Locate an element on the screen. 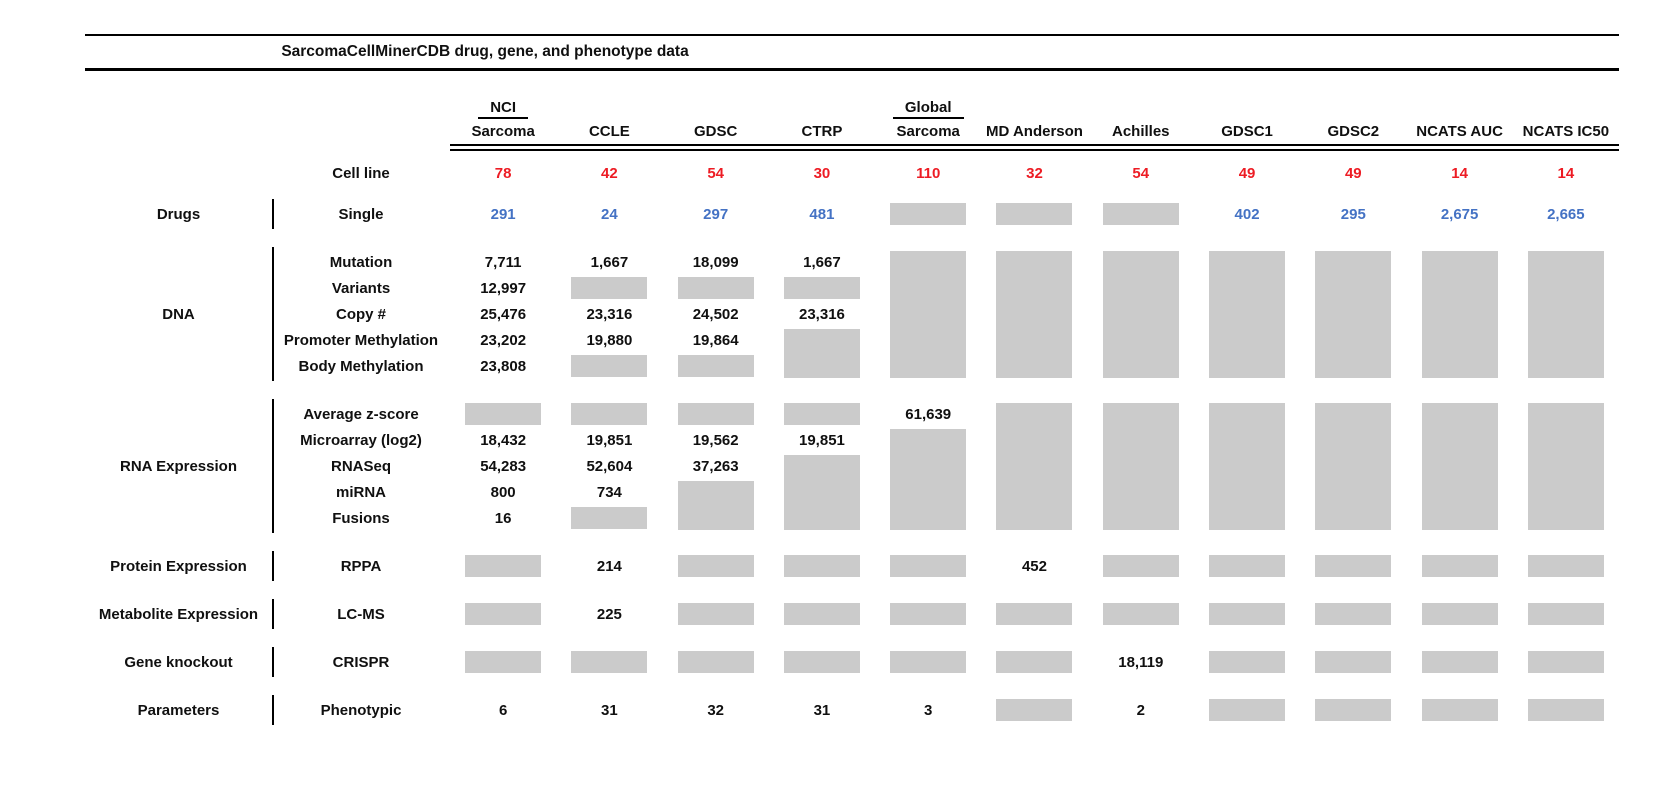  value-cell: 16 is located at coordinates (503, 518).